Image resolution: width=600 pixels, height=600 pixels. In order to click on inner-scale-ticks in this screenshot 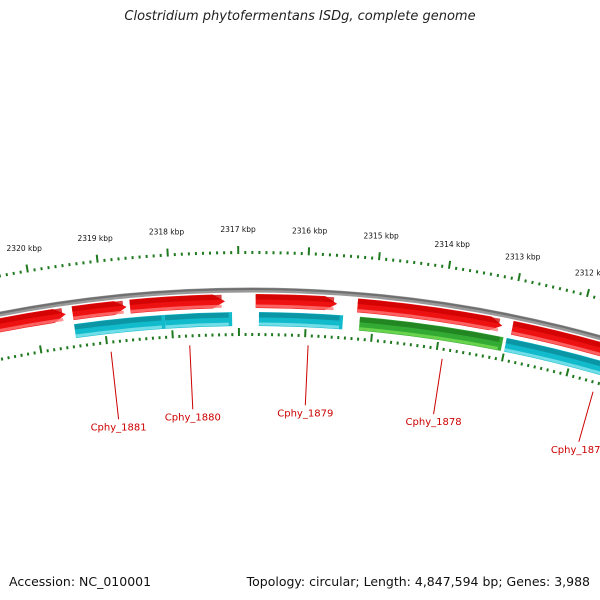, I will do `click(300, 357)`.